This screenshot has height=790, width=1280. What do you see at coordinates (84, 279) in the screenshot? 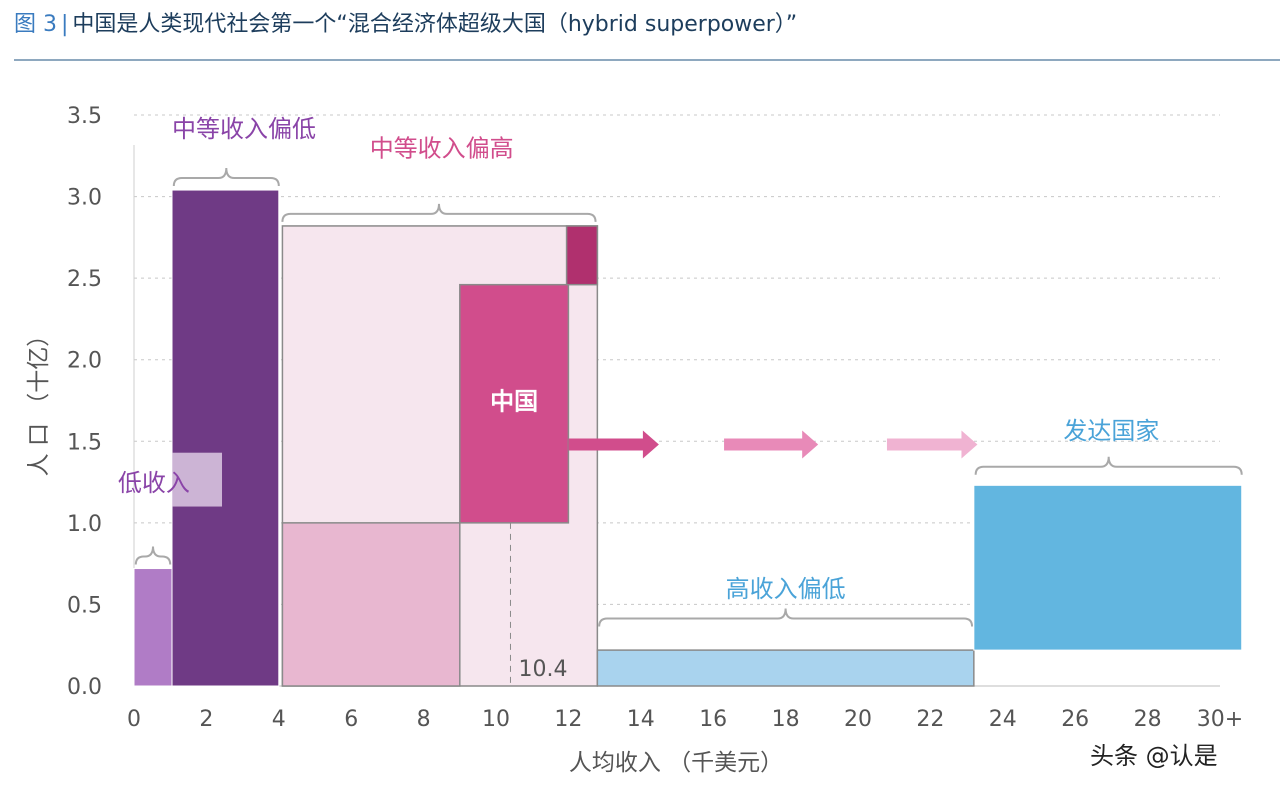
I see `y-tick-label: 2.5` at bounding box center [84, 279].